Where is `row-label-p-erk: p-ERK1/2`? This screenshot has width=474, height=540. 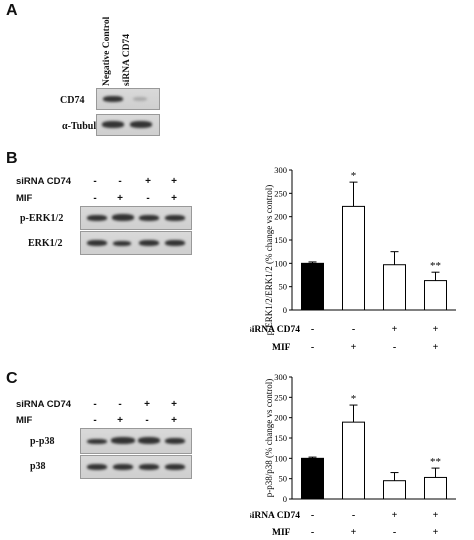
row-label-p-erk: p-ERK1/2 is located at coordinates (42, 218).